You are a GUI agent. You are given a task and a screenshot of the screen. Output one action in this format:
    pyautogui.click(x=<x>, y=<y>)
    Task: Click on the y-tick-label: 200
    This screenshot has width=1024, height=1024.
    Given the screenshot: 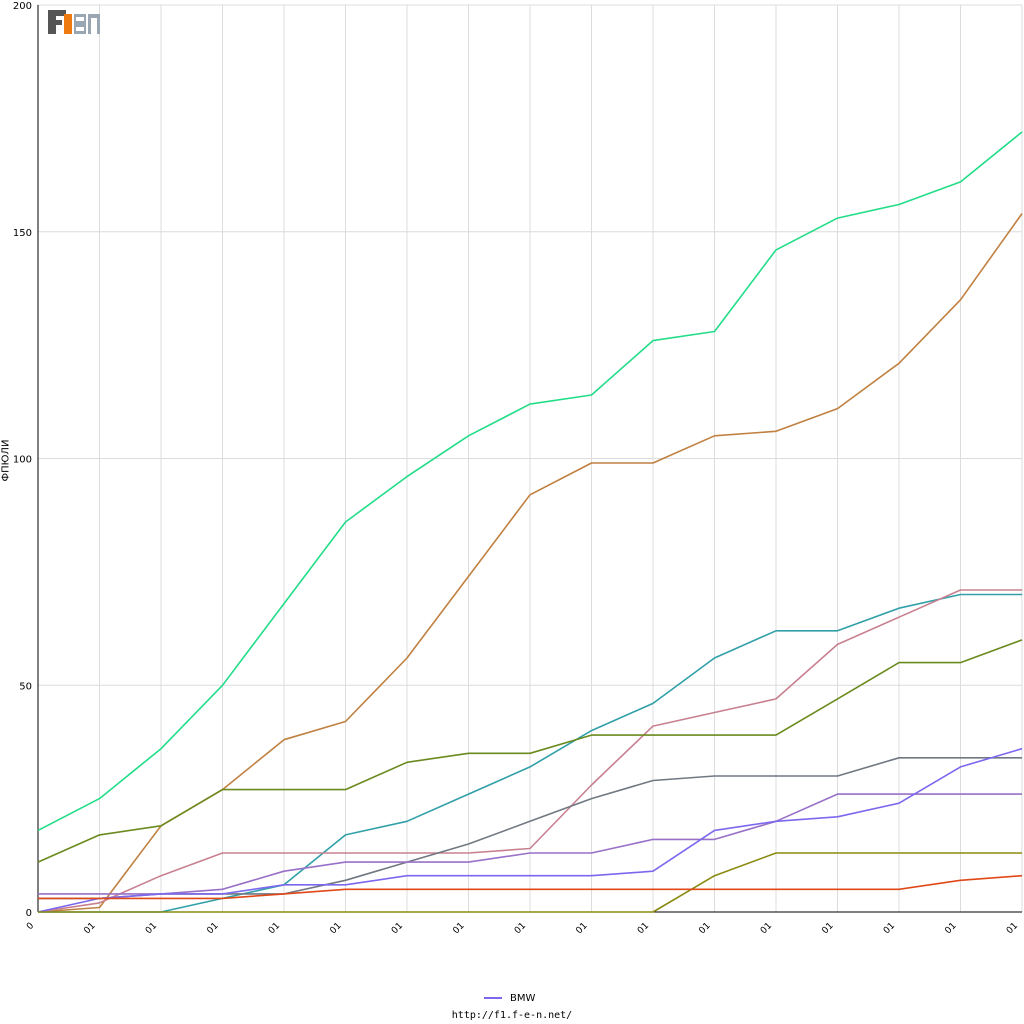 What is the action you would take?
    pyautogui.click(x=22, y=6)
    